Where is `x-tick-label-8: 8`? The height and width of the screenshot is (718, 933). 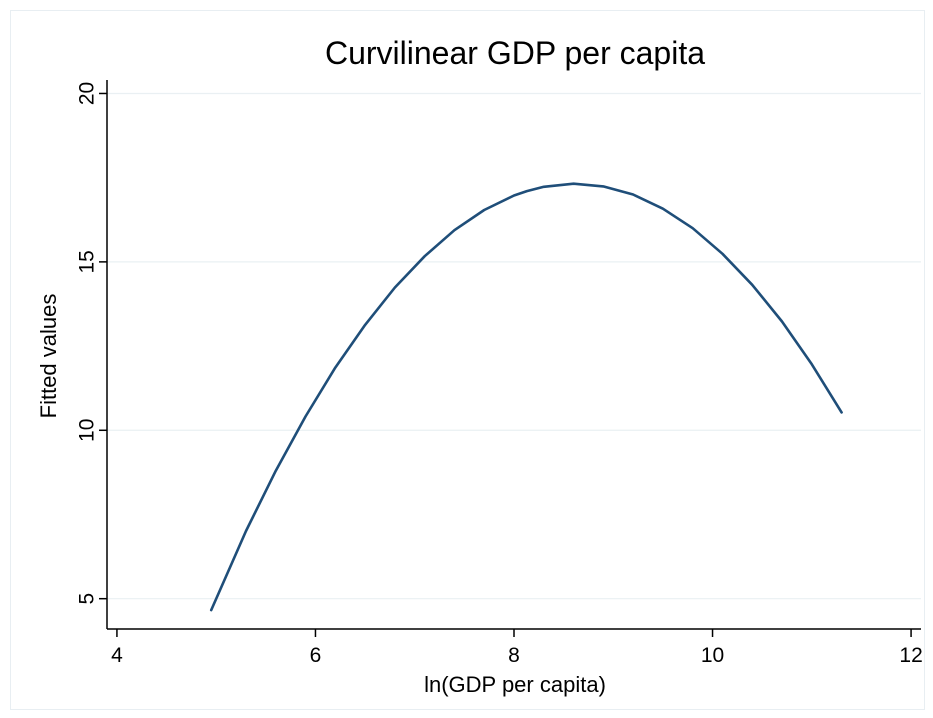 x-tick-label-8: 8 is located at coordinates (514, 655).